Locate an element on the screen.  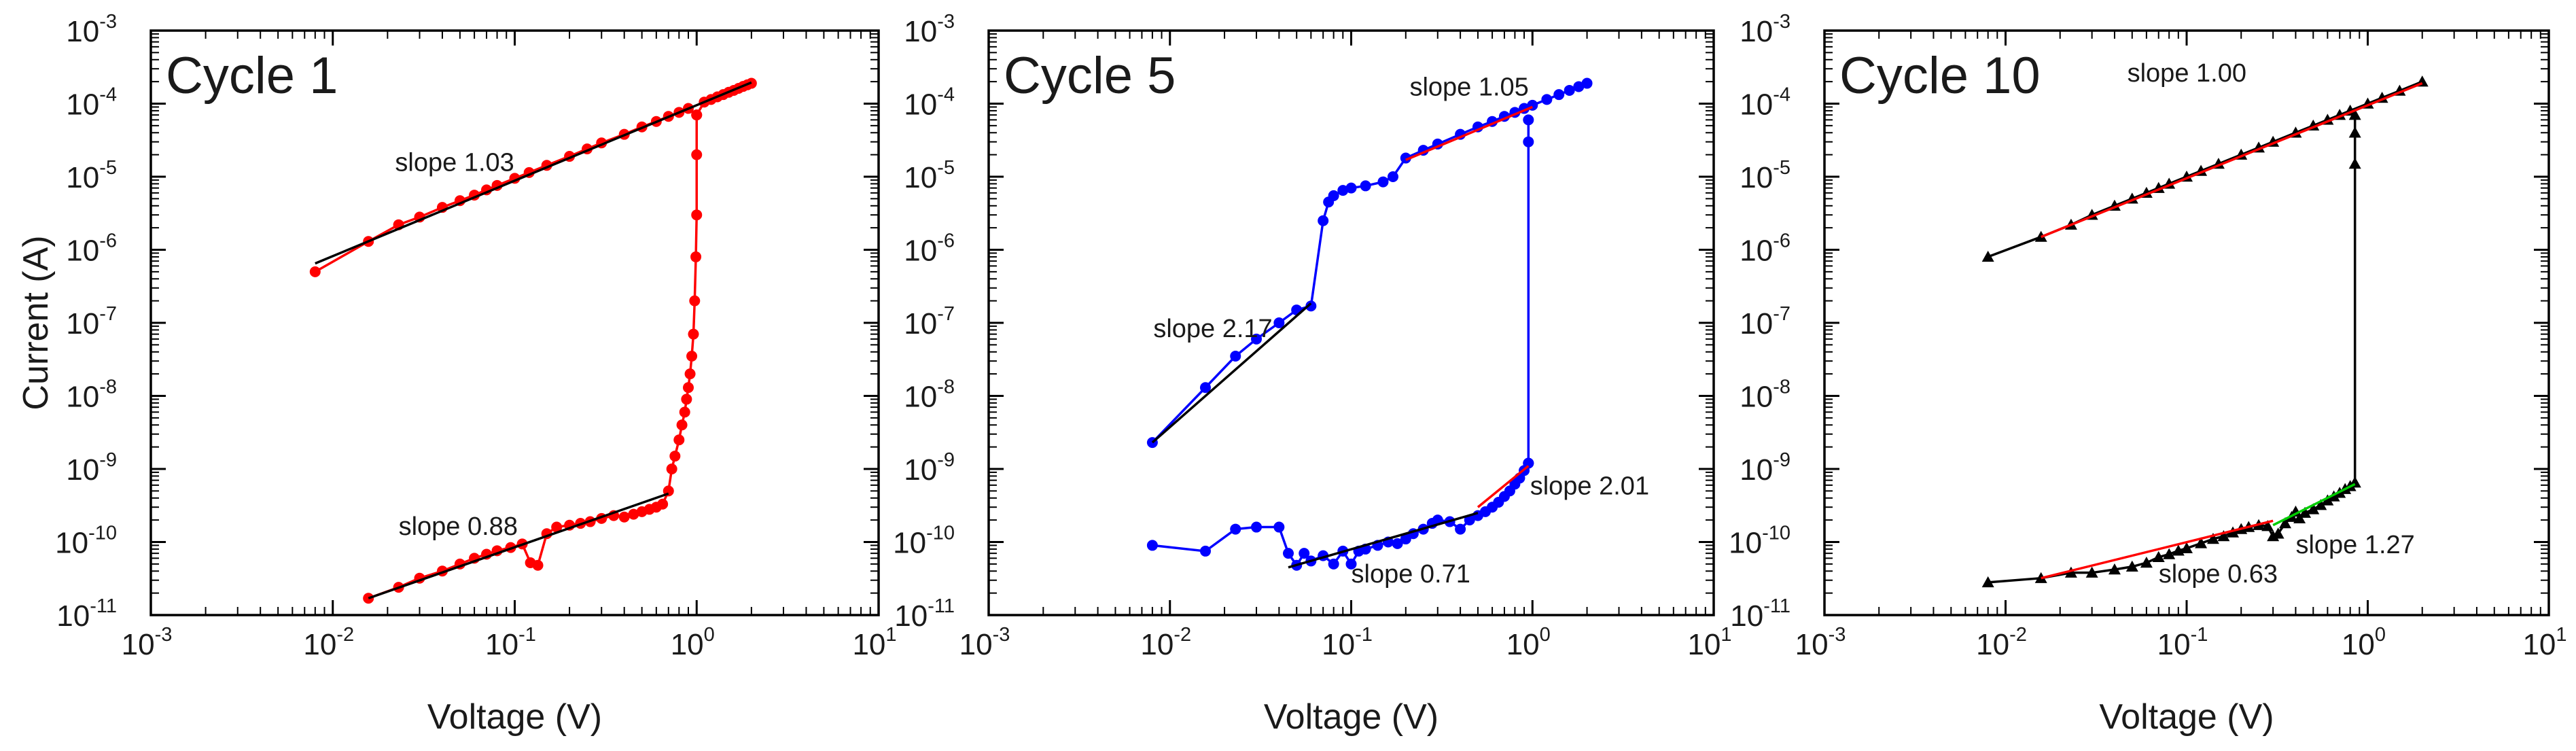
y-tick-label: 10⁻⁶ is located at coordinates (91, 249).